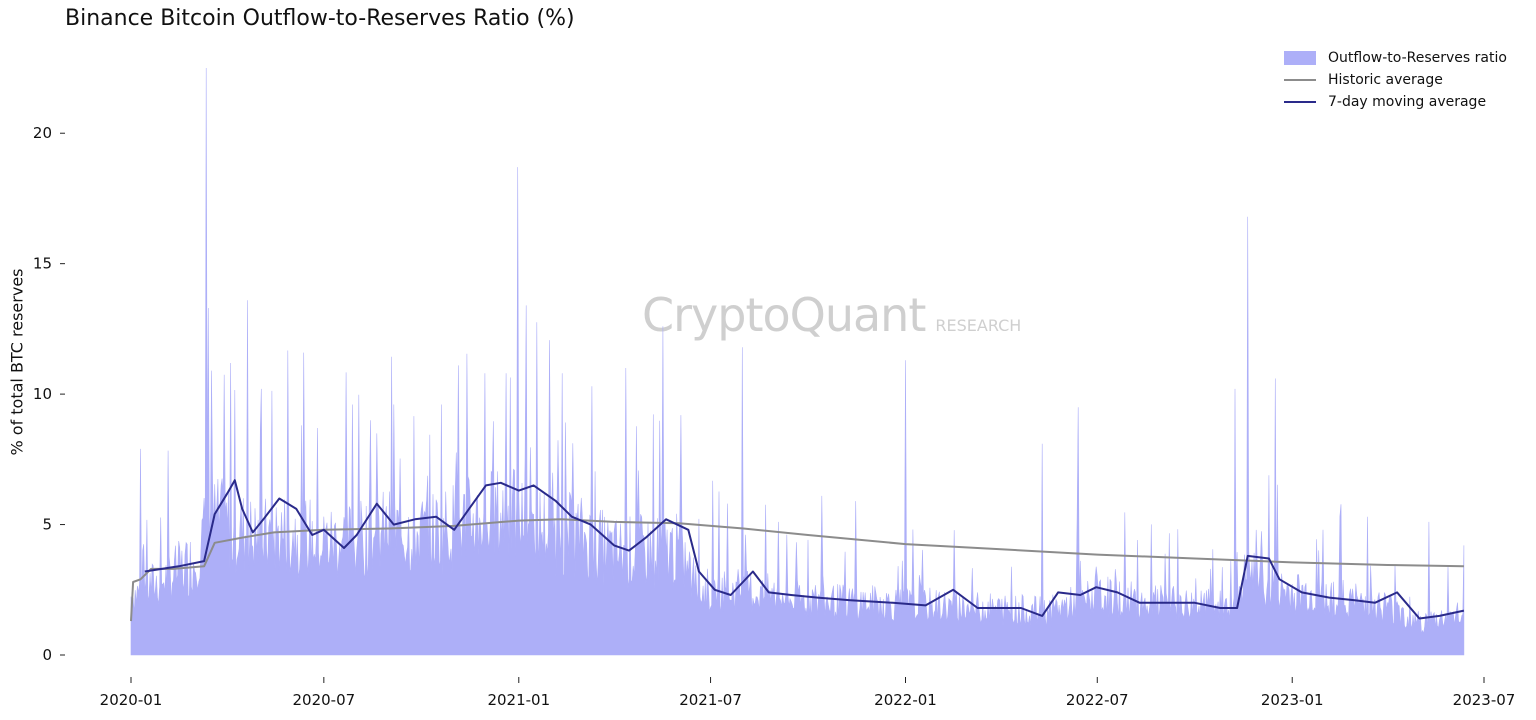 The height and width of the screenshot is (720, 1536). I want to click on x-tick-label: 2021-07, so click(710, 700).